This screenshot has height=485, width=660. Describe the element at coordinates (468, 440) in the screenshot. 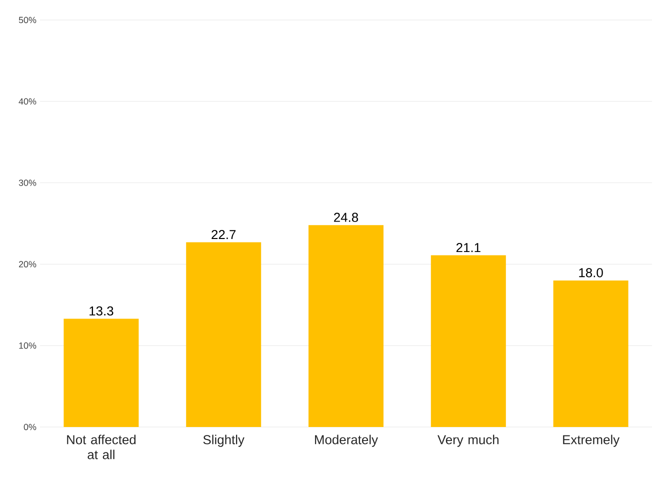

I see `x-tick-label: Very much` at that location.